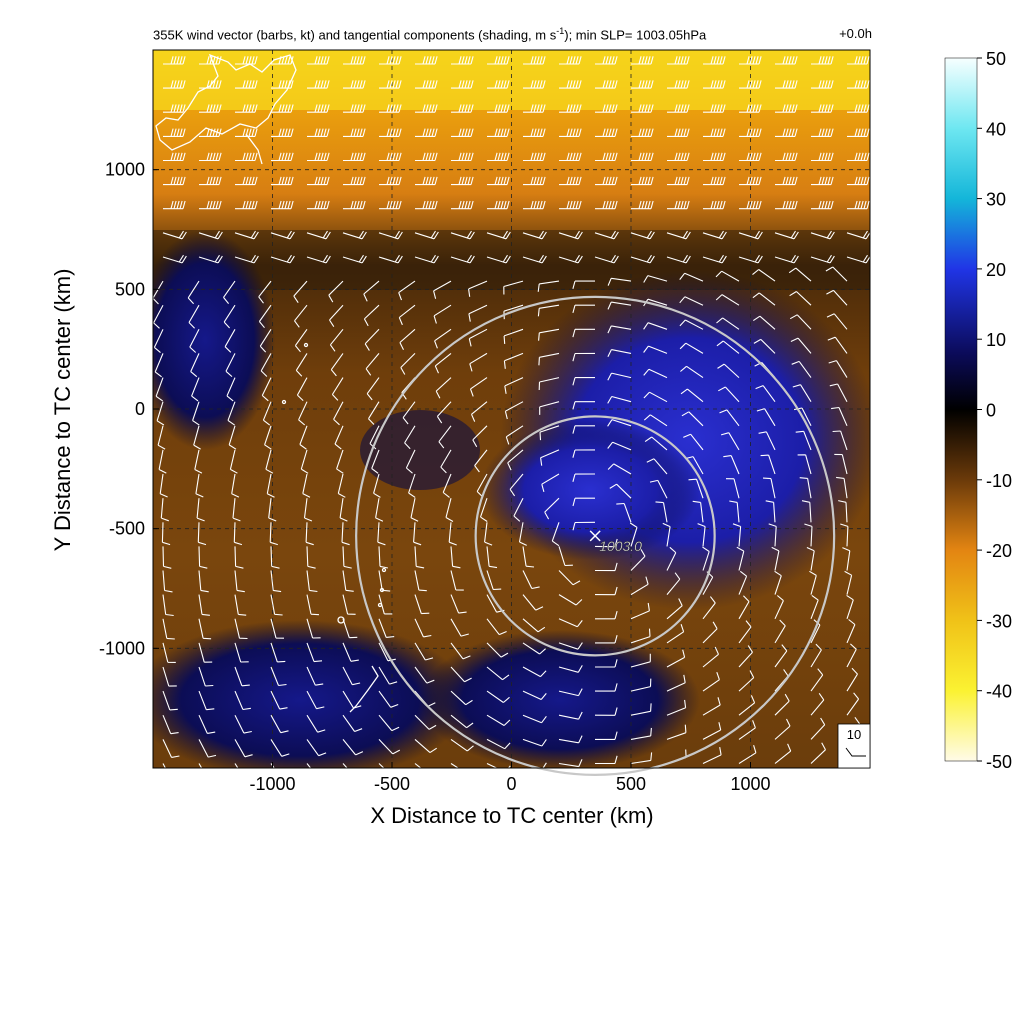  What do you see at coordinates (631, 784) in the screenshot?
I see `x-tick-label: 500` at bounding box center [631, 784].